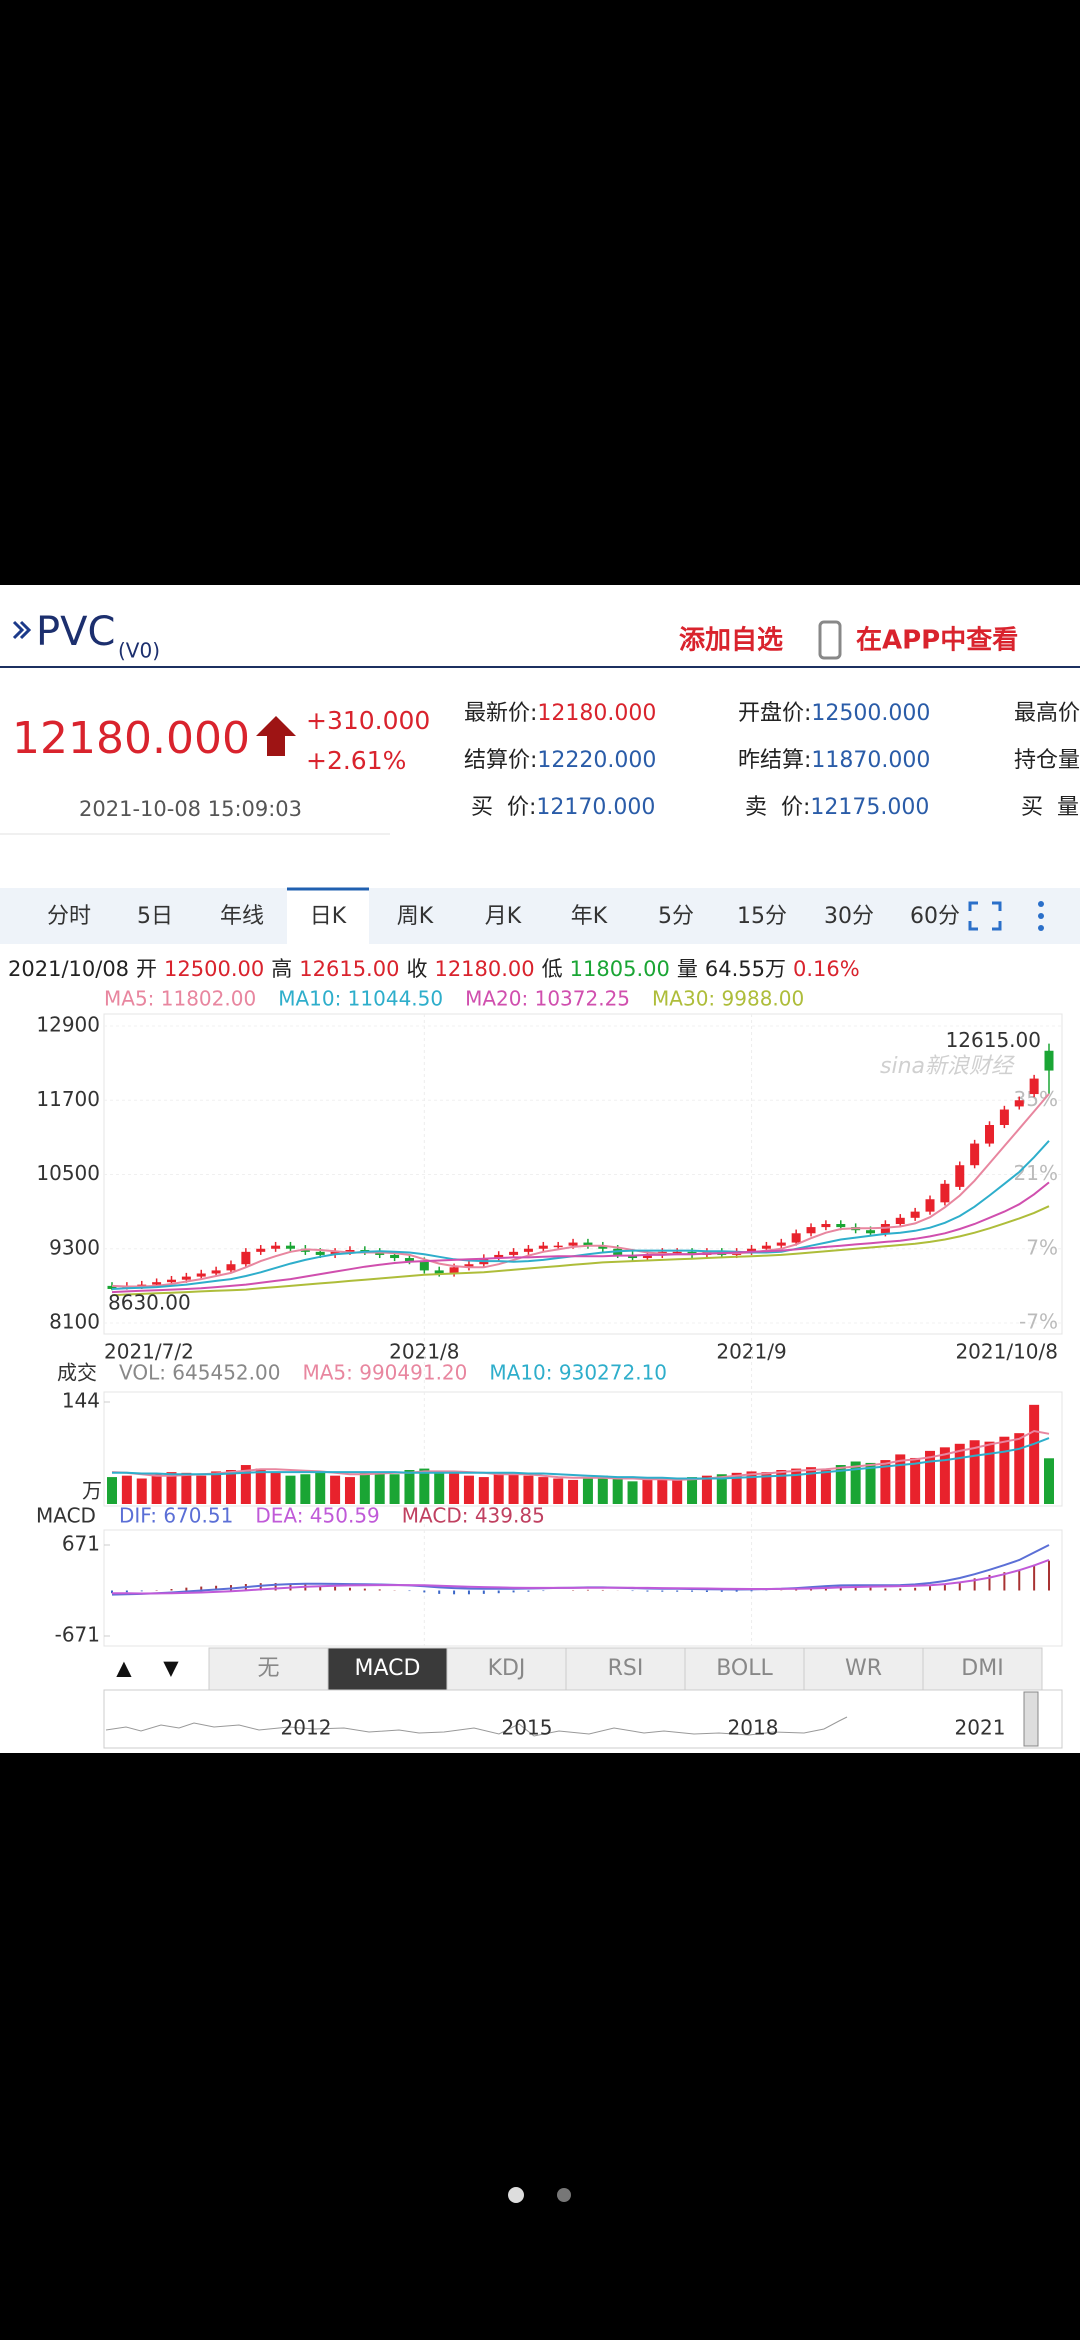 The width and height of the screenshot is (1080, 2340). I want to click on x-tick-label: 2021/10/8, so click(1006, 1352).